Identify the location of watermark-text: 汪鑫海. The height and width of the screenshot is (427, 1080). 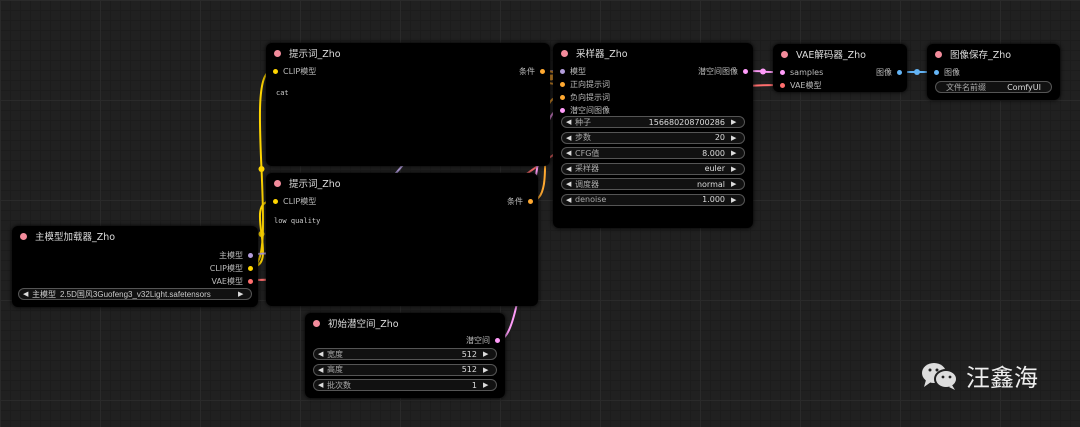
(1002, 378).